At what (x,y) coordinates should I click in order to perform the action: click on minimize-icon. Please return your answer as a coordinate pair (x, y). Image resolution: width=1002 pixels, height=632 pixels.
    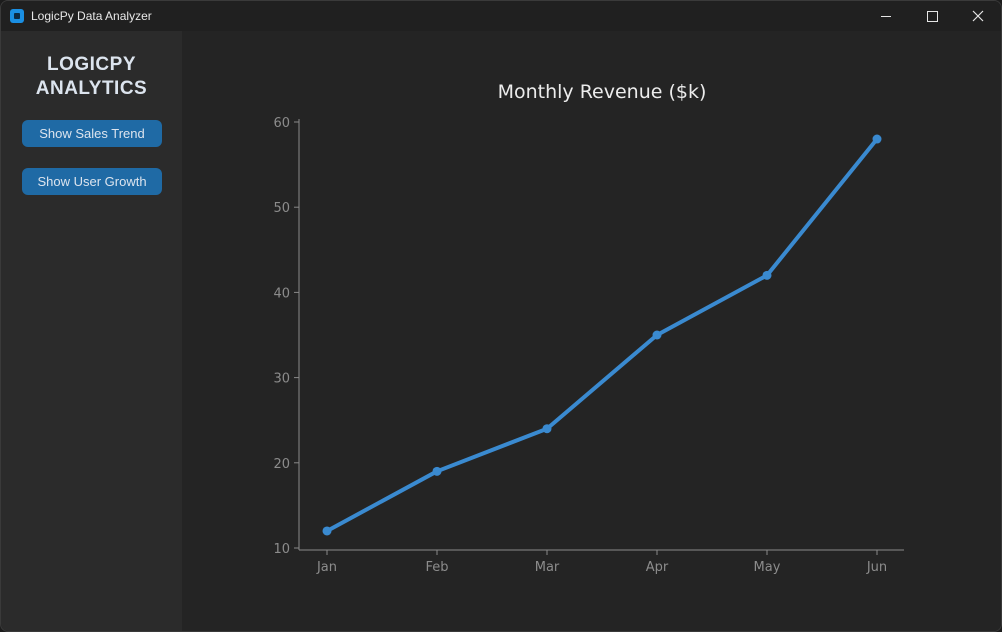
    Looking at the image, I should click on (886, 16).